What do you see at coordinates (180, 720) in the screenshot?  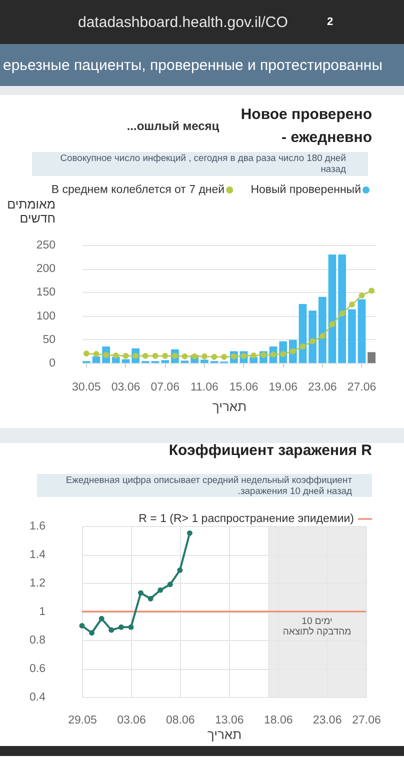 I see `x-tick-label: 08.06` at bounding box center [180, 720].